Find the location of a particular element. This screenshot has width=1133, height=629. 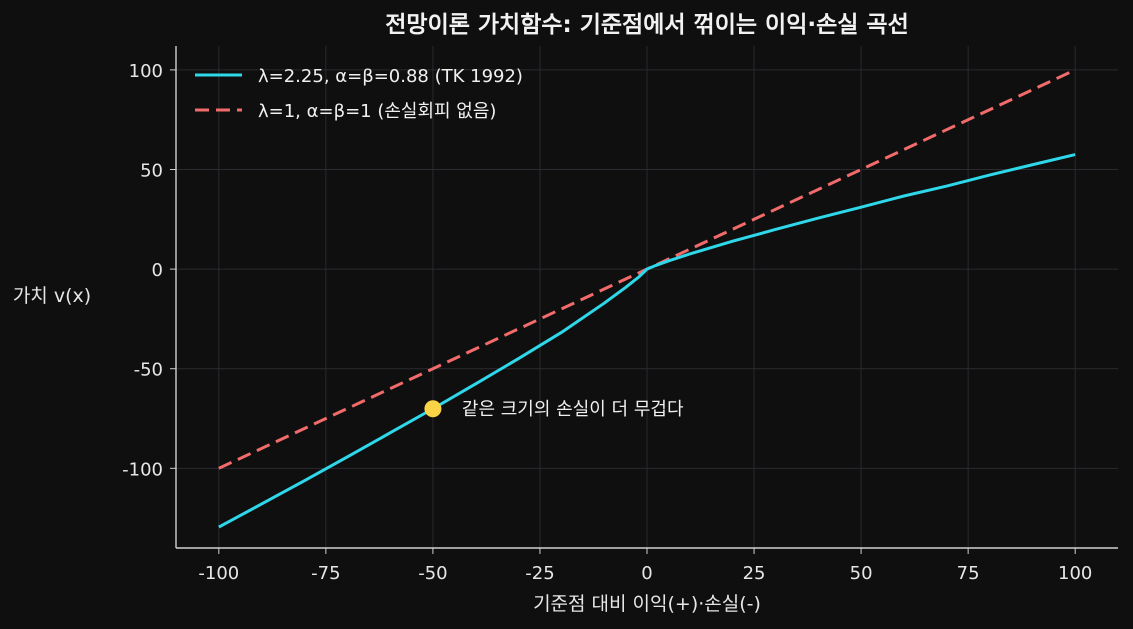

y-tick-label: -100 is located at coordinates (142, 469).